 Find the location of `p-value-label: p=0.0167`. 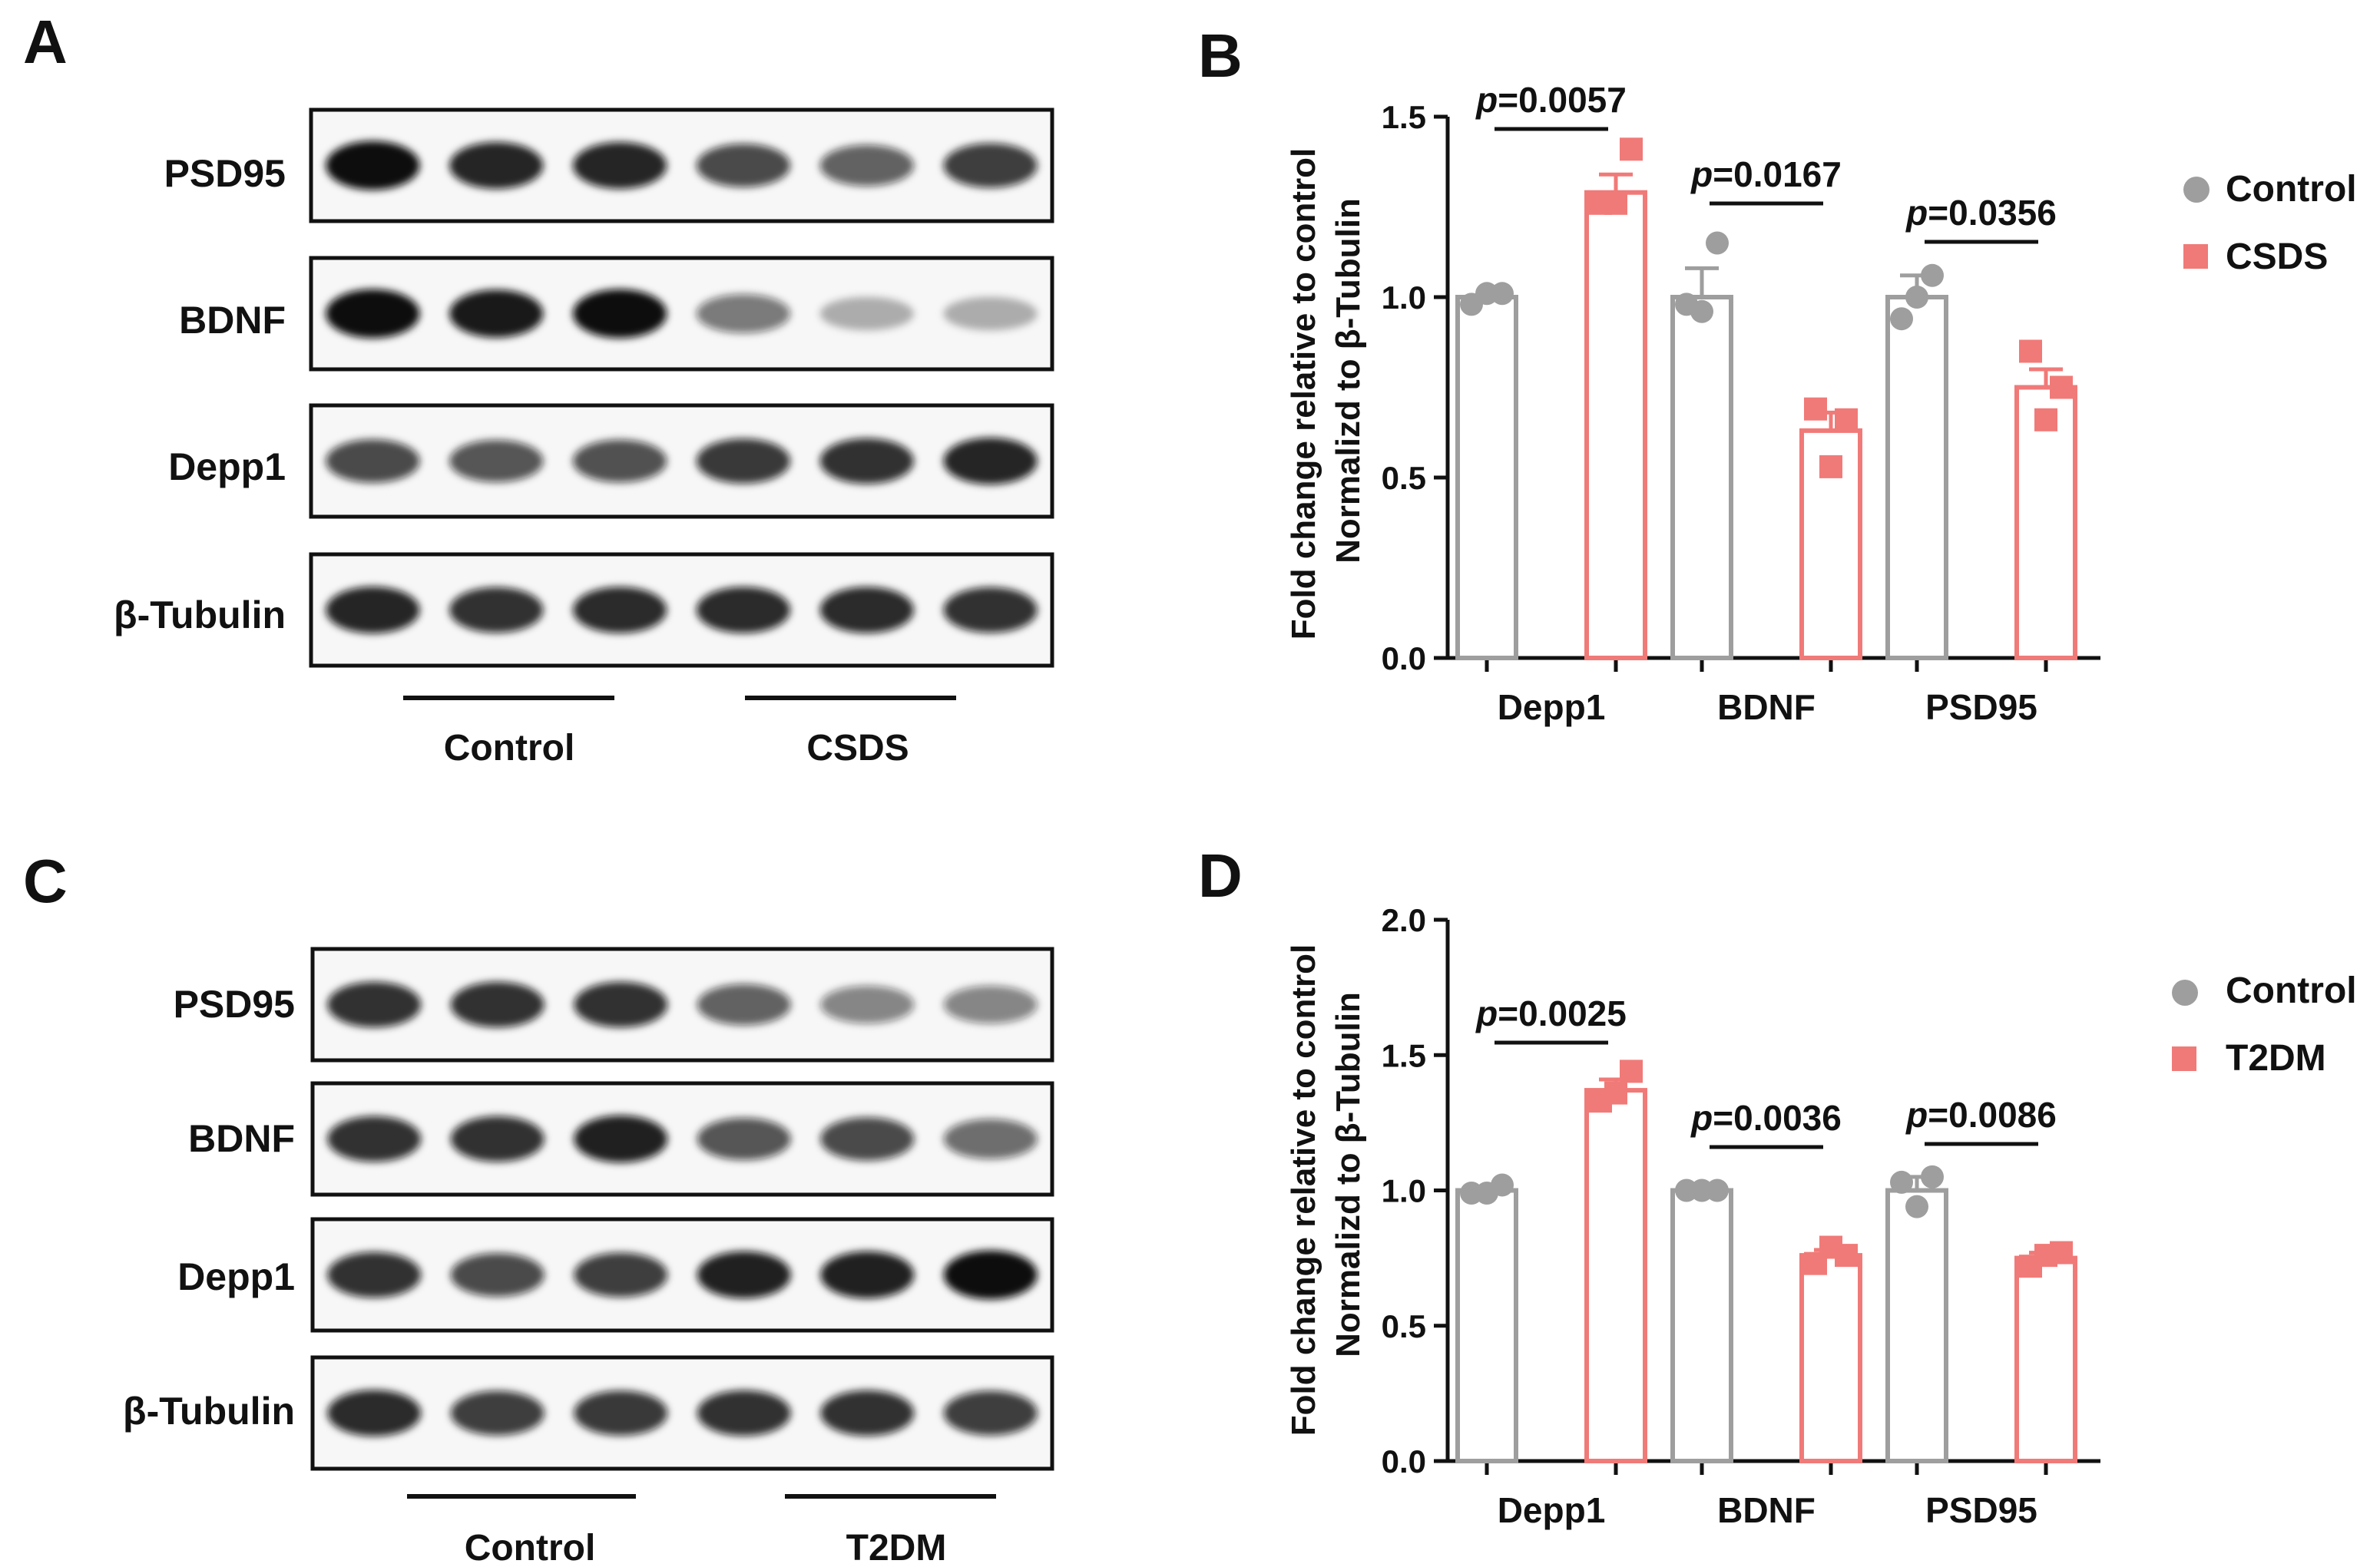

p-value-label: p=0.0167 is located at coordinates (1766, 174).